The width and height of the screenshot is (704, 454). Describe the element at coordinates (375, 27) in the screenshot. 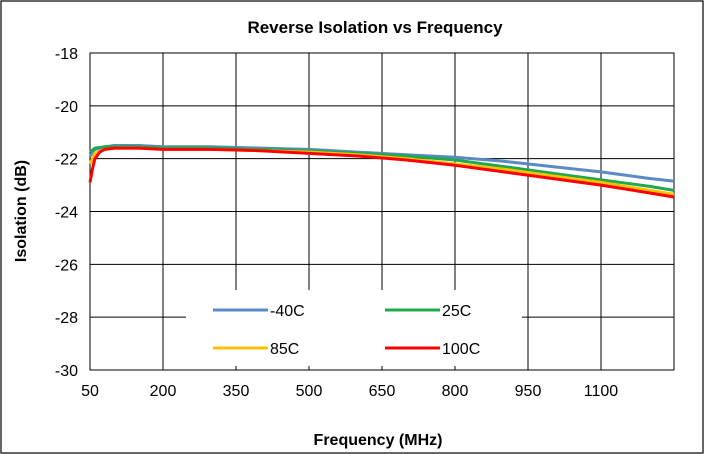

I see `chart-title: Reverse Isolation vs Frequency` at that location.